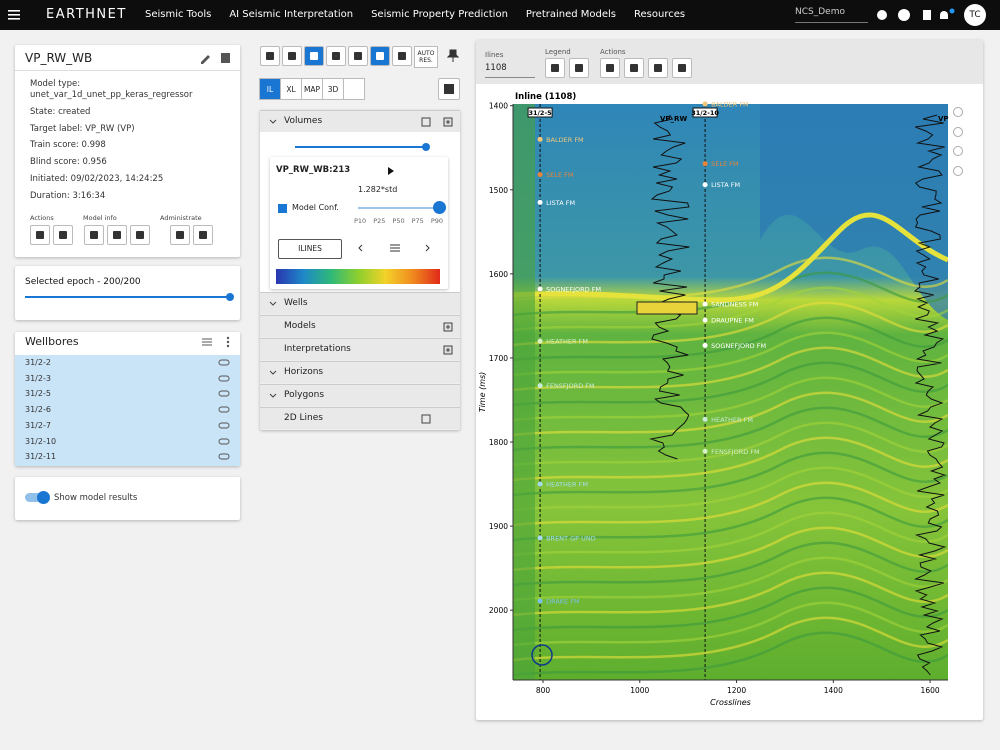  What do you see at coordinates (216, 58) in the screenshot?
I see `model-actions` at bounding box center [216, 58].